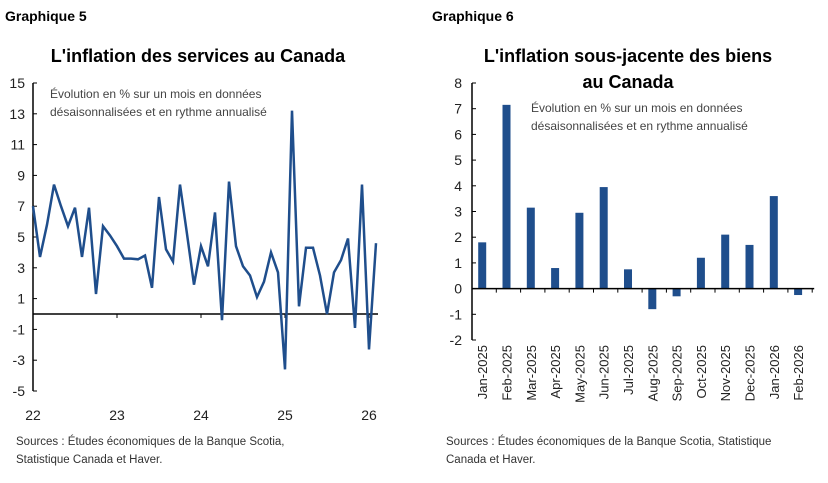  I want to click on chart6-title-2: au Canada, so click(628, 82).